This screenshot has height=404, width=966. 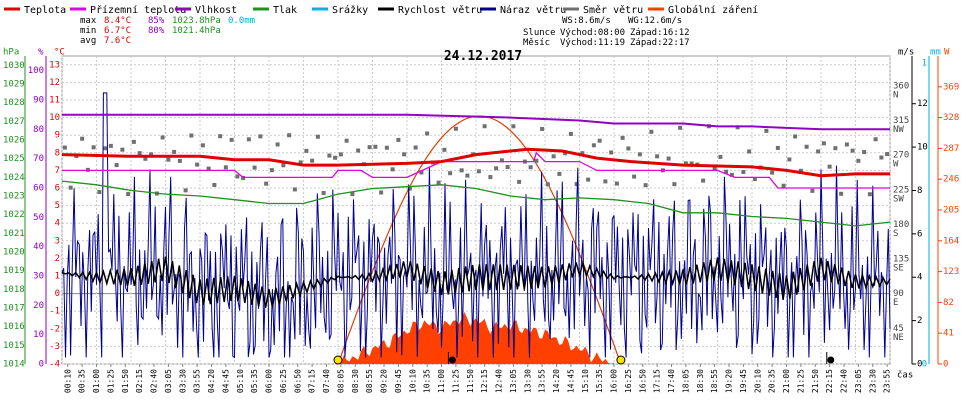 I want to click on stats-temp: 7.6°C, so click(x=117, y=41).